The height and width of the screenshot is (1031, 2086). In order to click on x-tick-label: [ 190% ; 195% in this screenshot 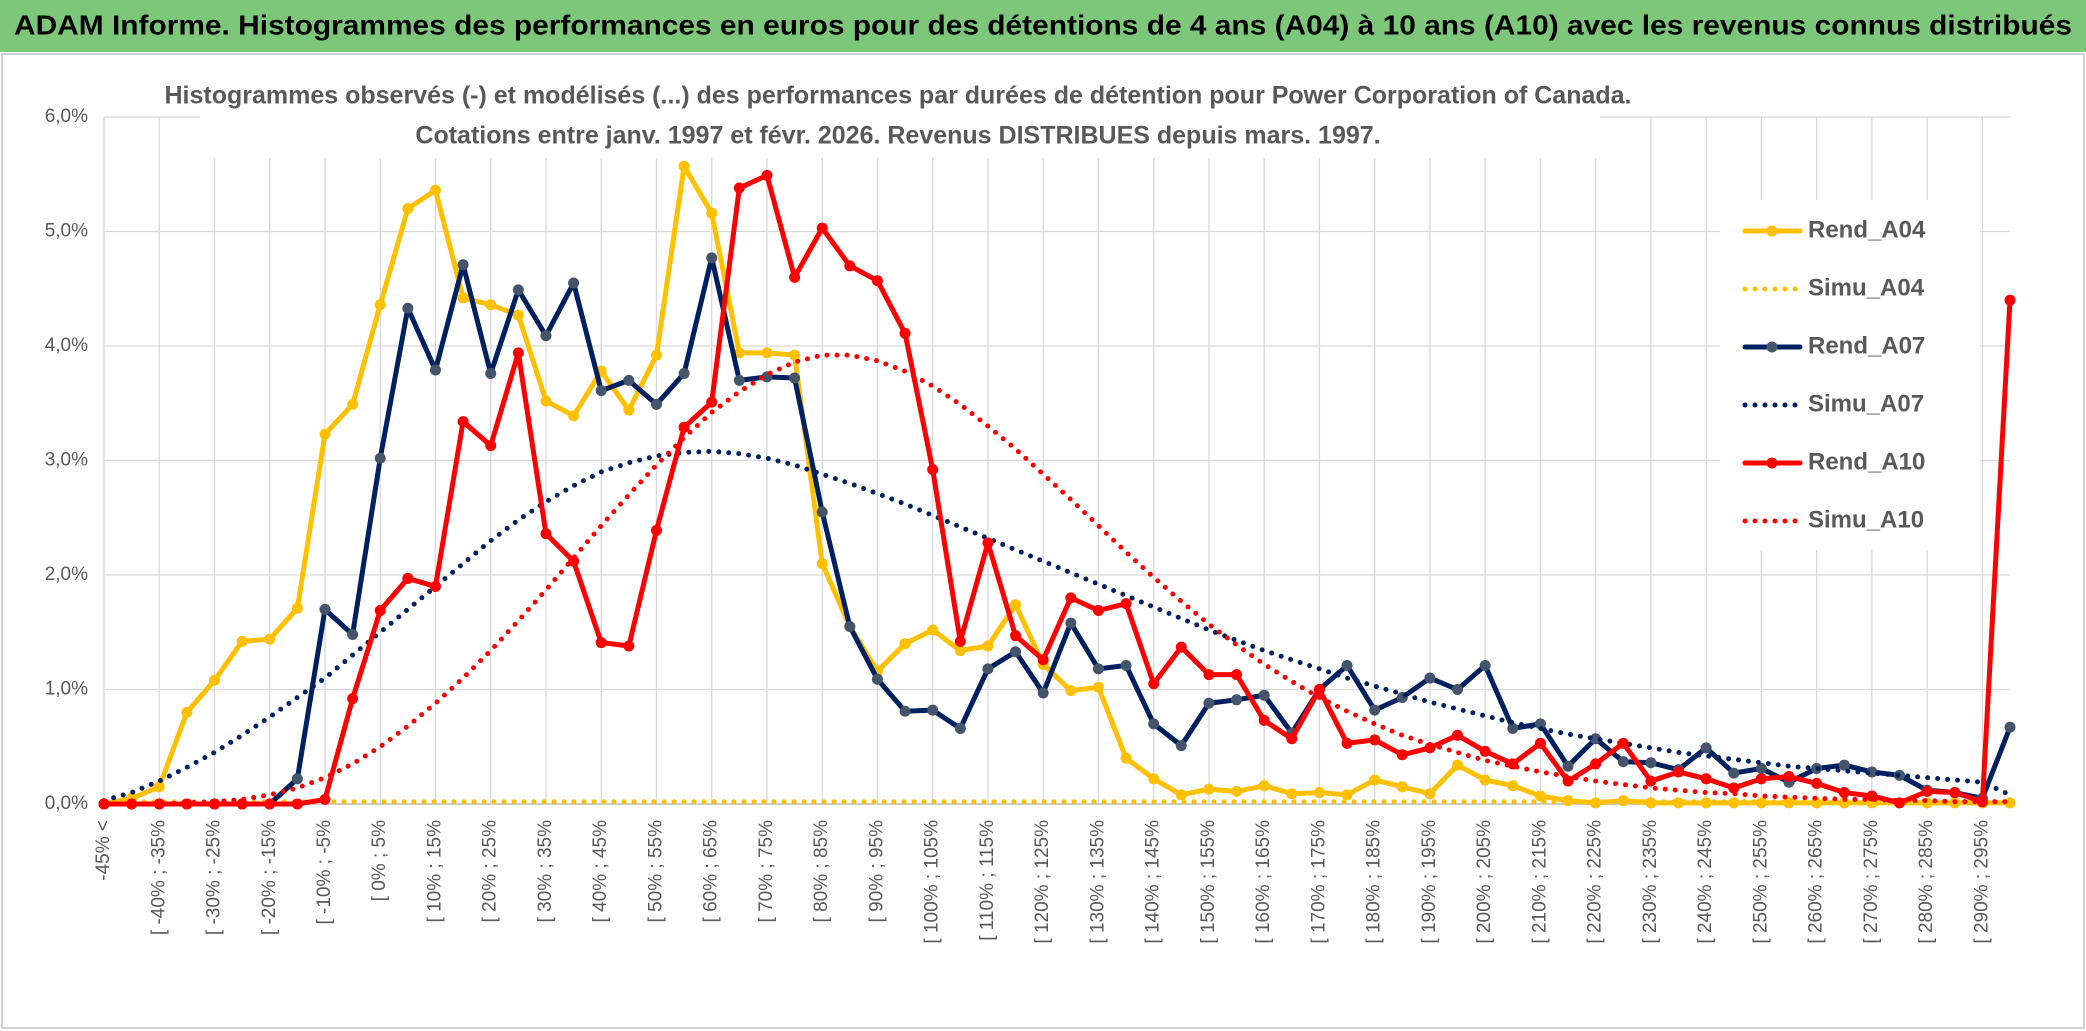, I will do `click(1429, 882)`.